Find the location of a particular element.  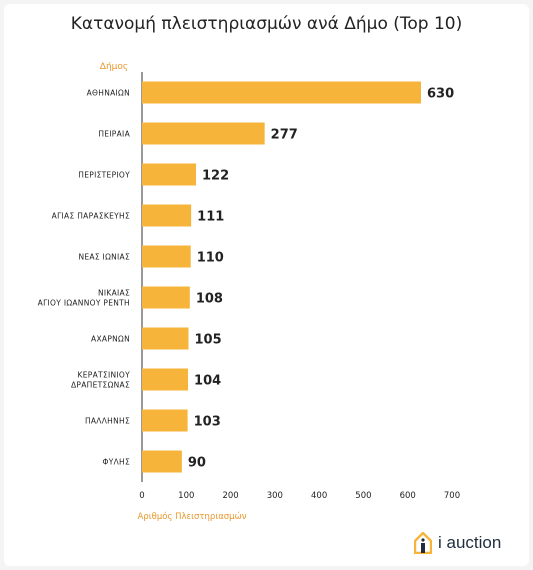

data-label: 104 is located at coordinates (207, 381).